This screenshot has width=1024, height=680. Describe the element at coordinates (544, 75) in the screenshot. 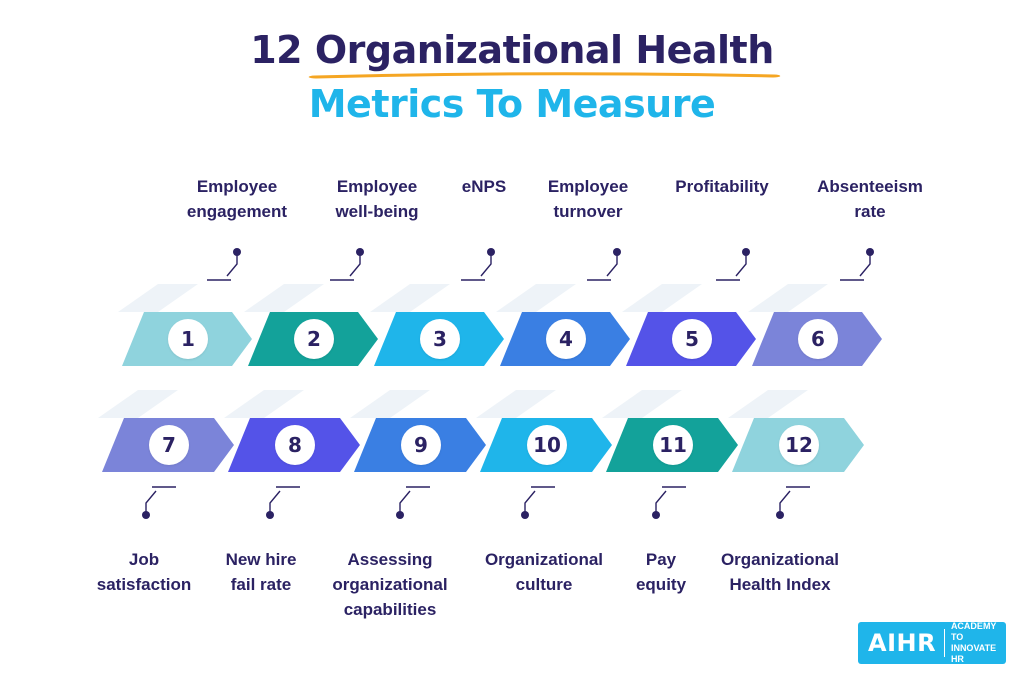

I see `orange-underline-decoration` at that location.